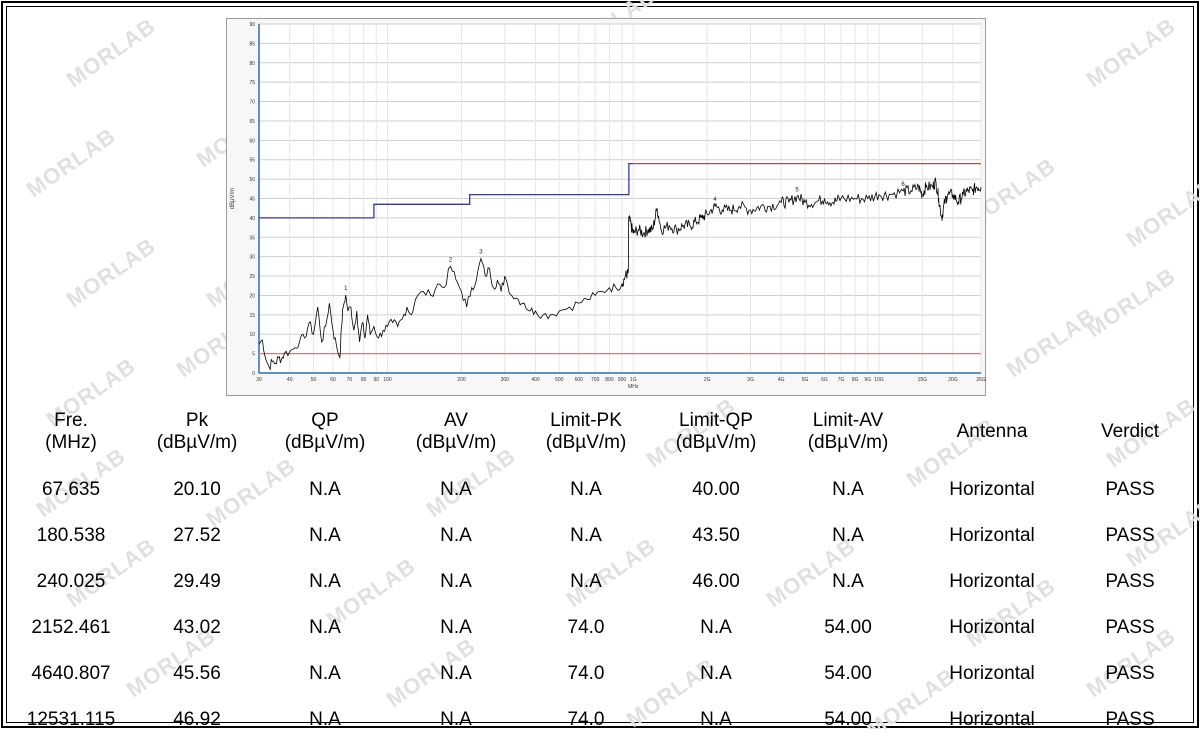 The width and height of the screenshot is (1200, 743). I want to click on x-tick-label: 90, so click(376, 380).